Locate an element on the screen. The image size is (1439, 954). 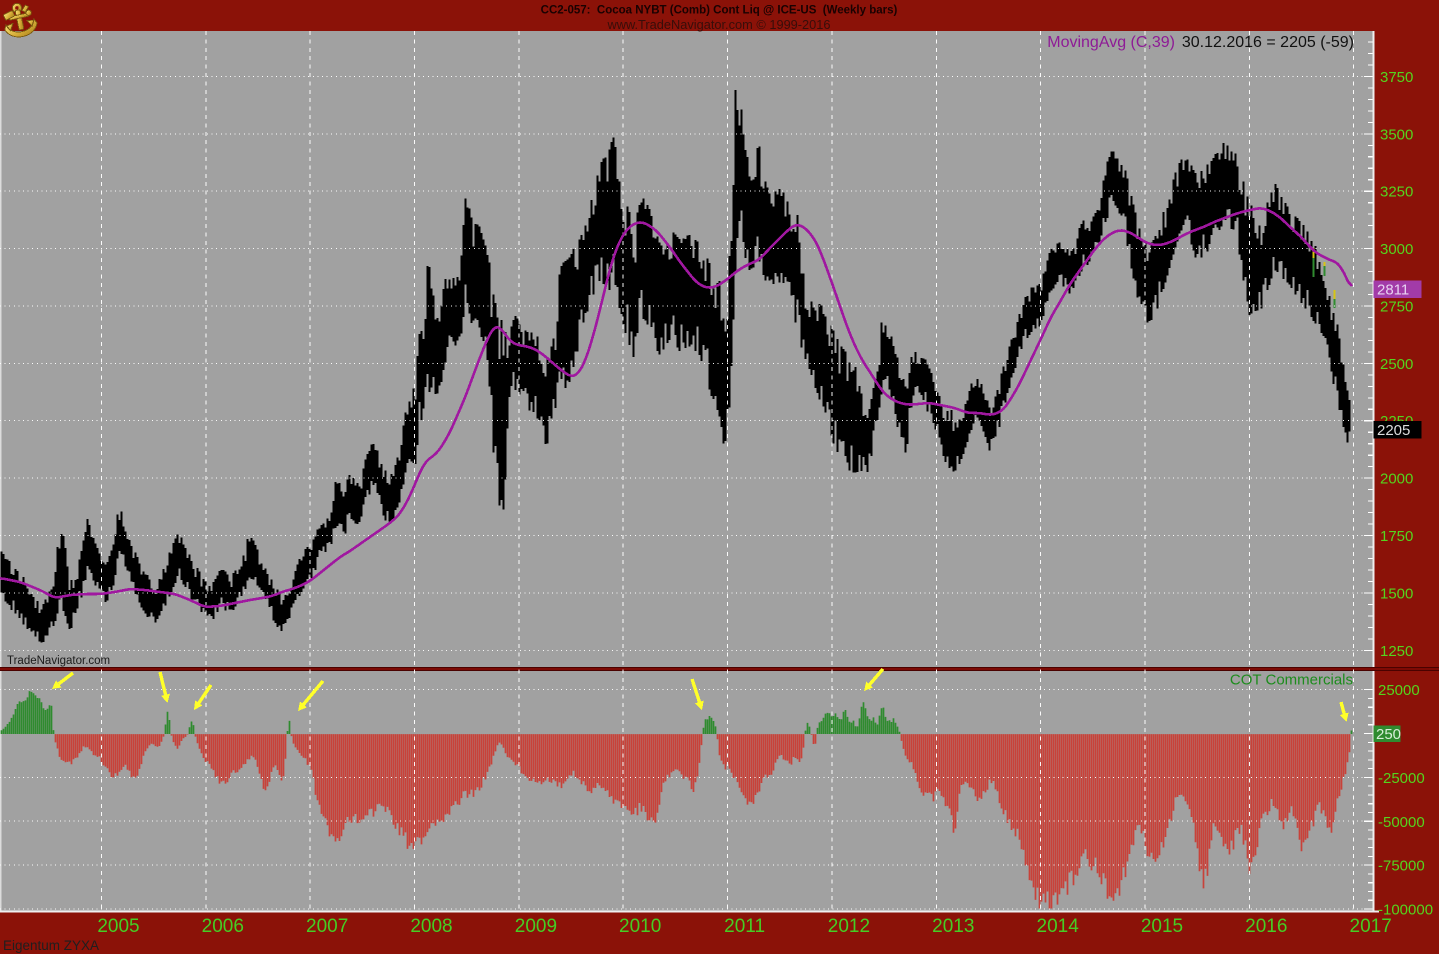
svg-text: 2011 is located at coordinates (744, 926).